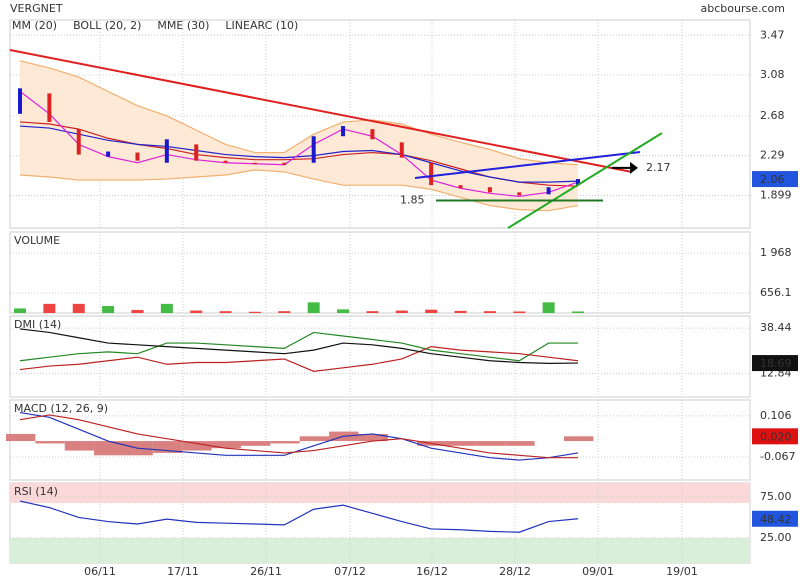 The height and width of the screenshot is (580, 800). I want to click on last-value-label: 18.69, so click(776, 363).